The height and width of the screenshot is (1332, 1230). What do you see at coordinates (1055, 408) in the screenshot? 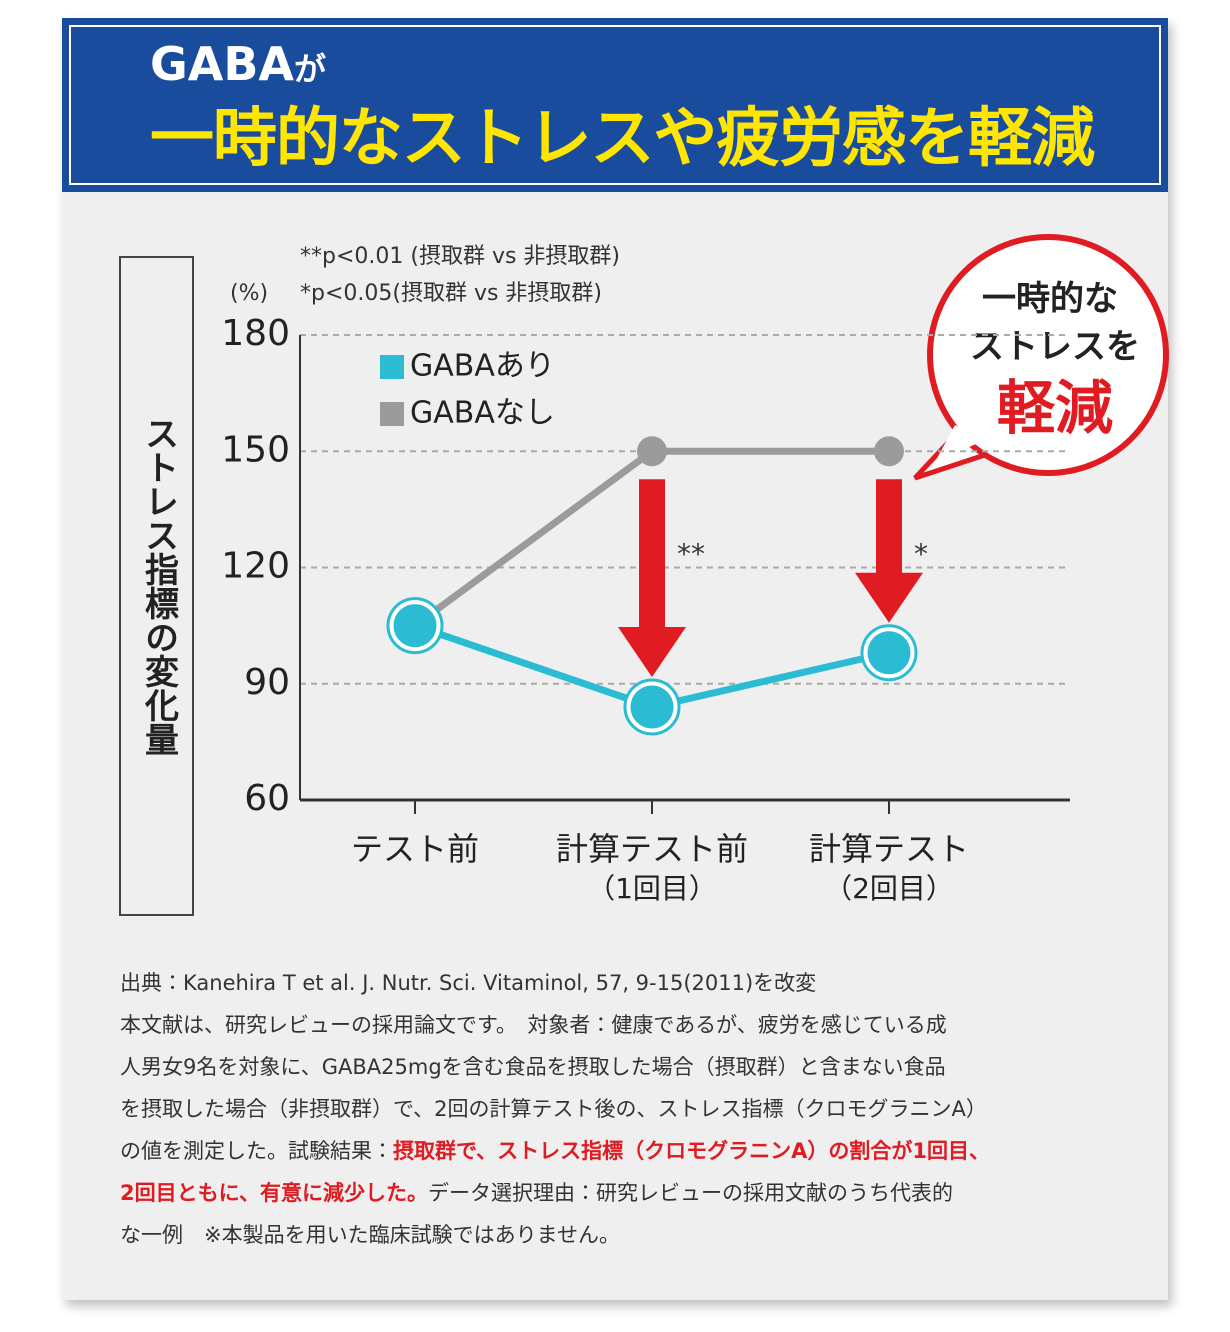
I see `callout-emphasis: 軽減` at bounding box center [1055, 408].